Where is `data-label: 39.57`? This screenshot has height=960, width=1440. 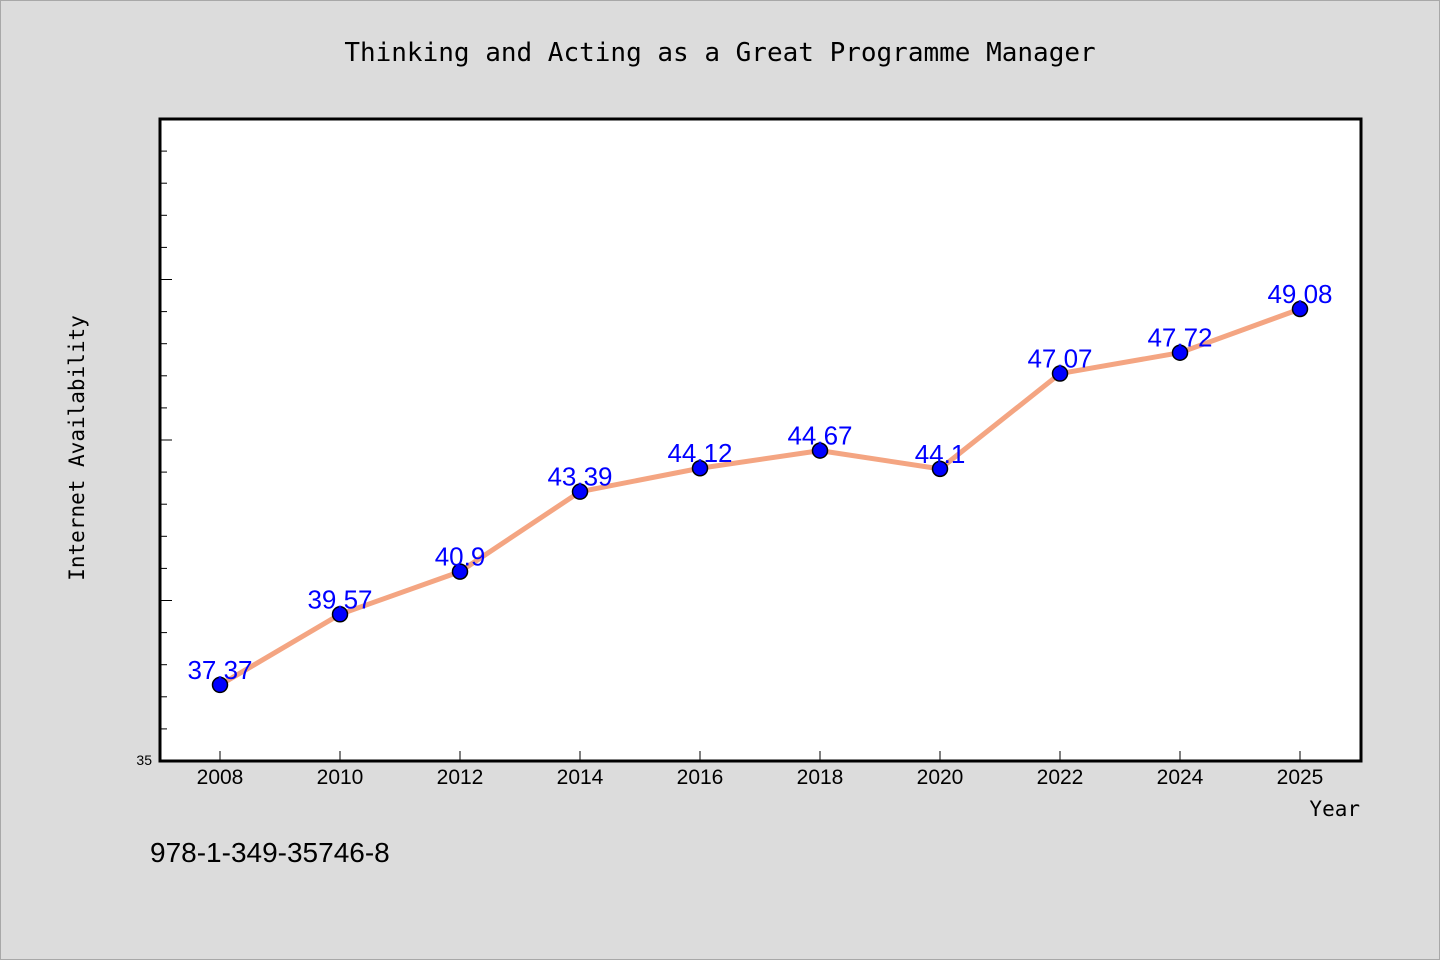 data-label: 39.57 is located at coordinates (339, 599).